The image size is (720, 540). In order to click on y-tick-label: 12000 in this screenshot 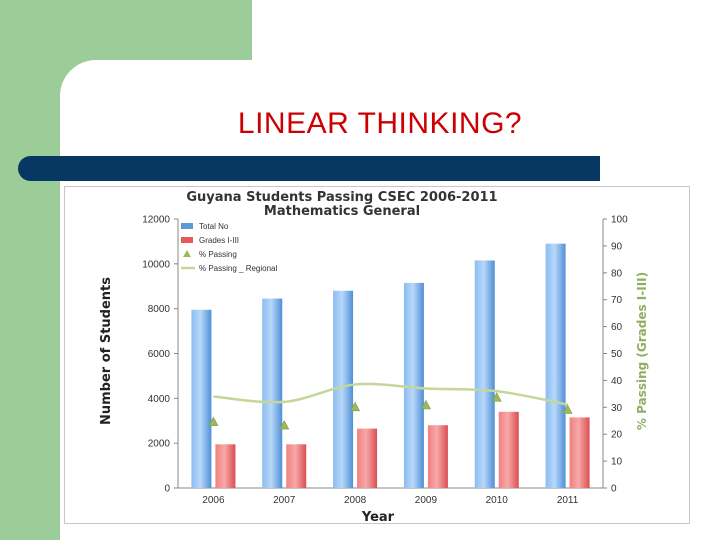, I will do `click(156, 220)`.